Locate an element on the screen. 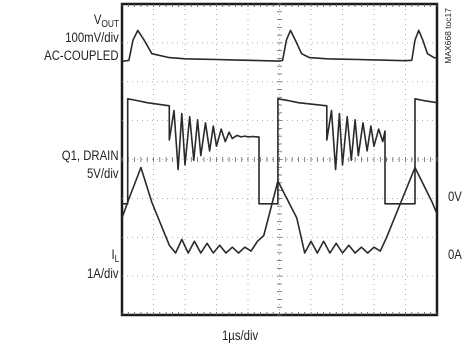  vout-coupling-label: AC-COUPLED is located at coordinates (81, 55).